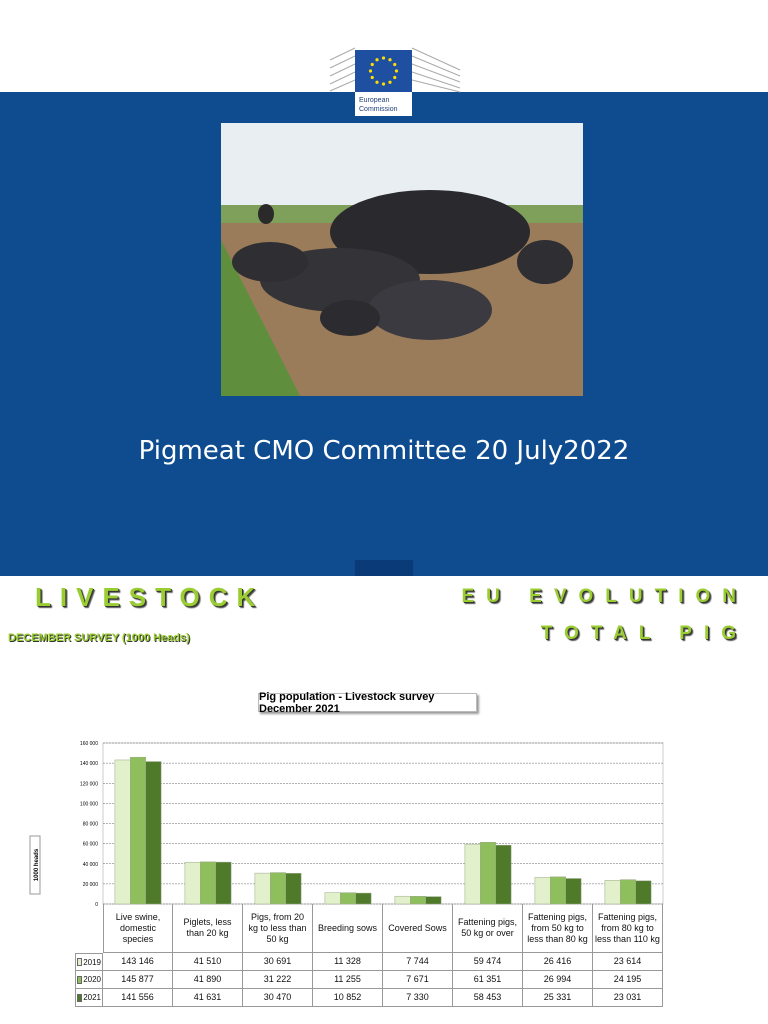 The width and height of the screenshot is (768, 1024). What do you see at coordinates (150, 597) in the screenshot?
I see `slide-heading: LIVESTOCK` at bounding box center [150, 597].